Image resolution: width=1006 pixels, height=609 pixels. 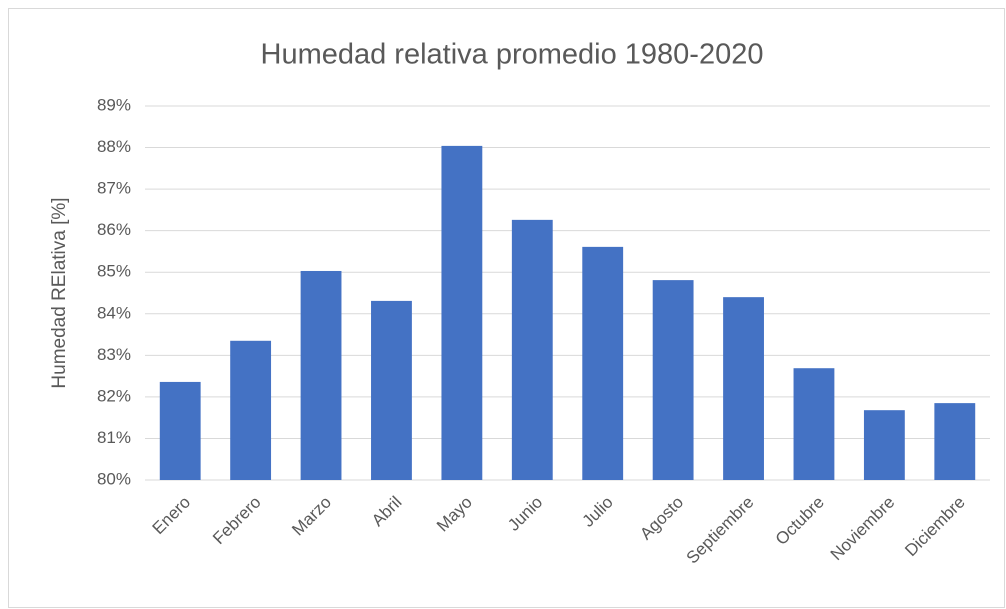 What do you see at coordinates (114, 354) in the screenshot?
I see `y-tick-label: 83%` at bounding box center [114, 354].